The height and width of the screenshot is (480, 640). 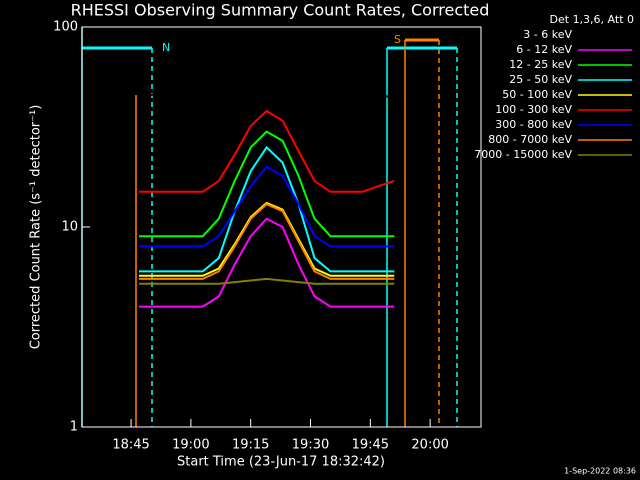 What do you see at coordinates (537, 94) in the screenshot?
I see `legend-label: 50 - 100 keV` at bounding box center [537, 94].